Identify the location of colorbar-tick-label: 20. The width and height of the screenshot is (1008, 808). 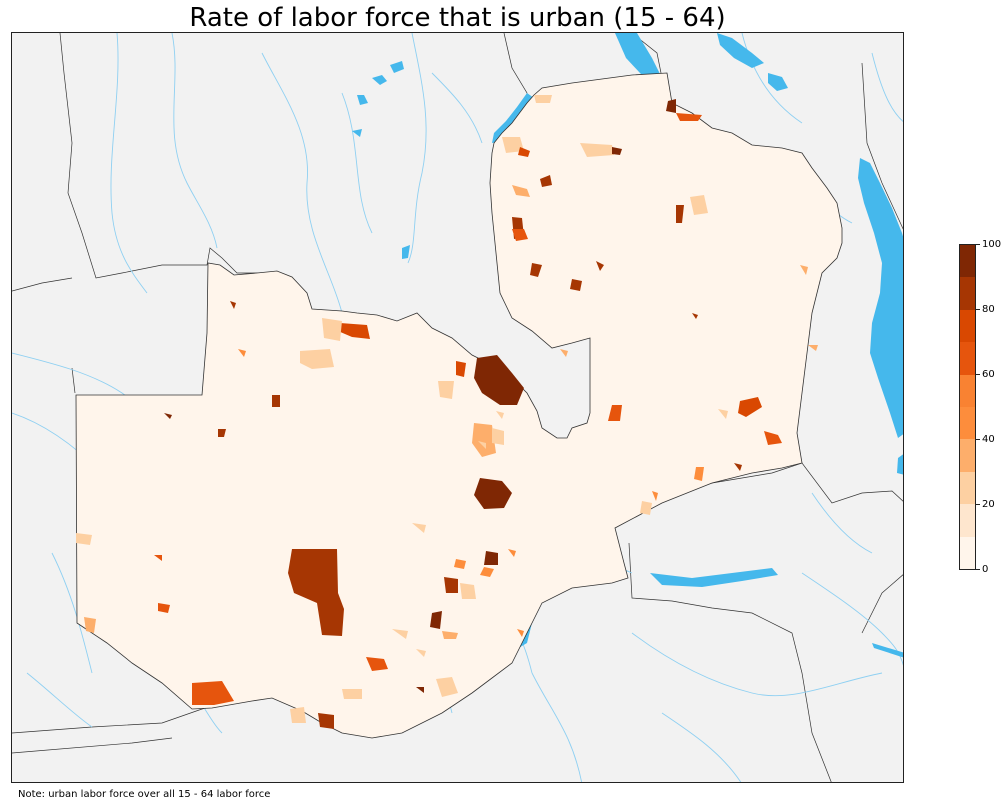
(988, 504).